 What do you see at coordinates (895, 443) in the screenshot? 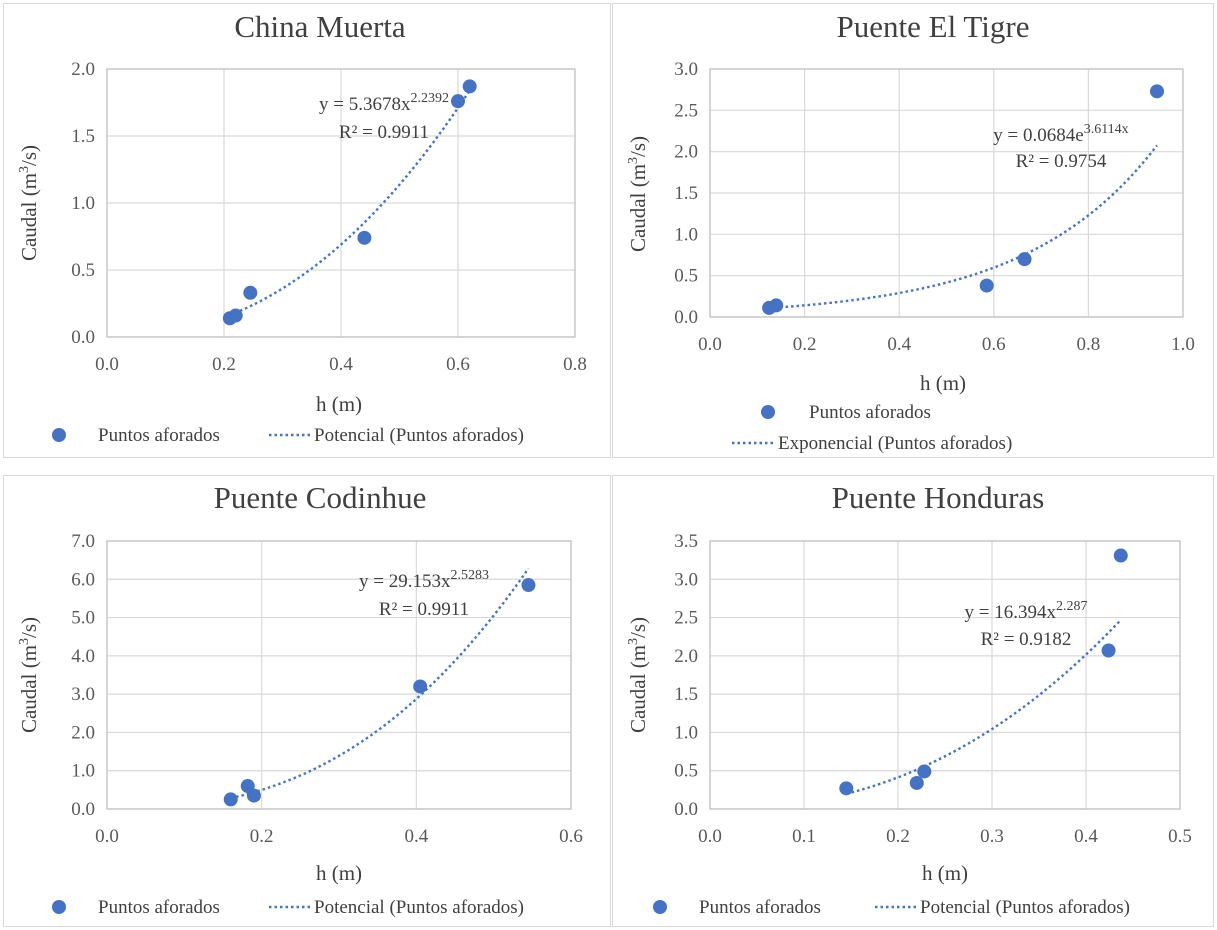
I see `legend-label-trendline: Exponencial (Puntos aforados)` at bounding box center [895, 443].